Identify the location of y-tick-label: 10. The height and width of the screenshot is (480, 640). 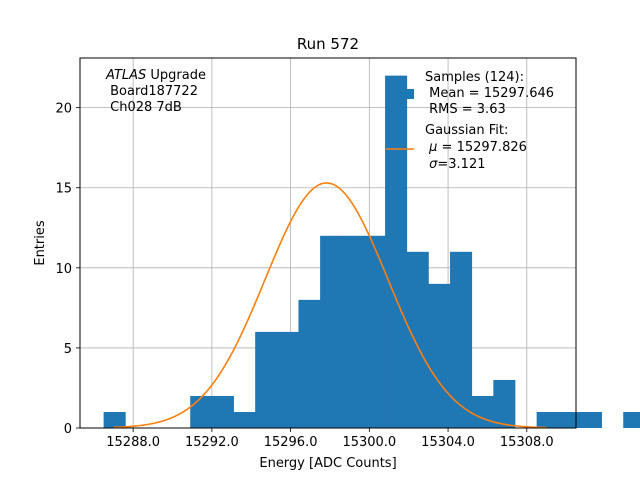
(63, 269).